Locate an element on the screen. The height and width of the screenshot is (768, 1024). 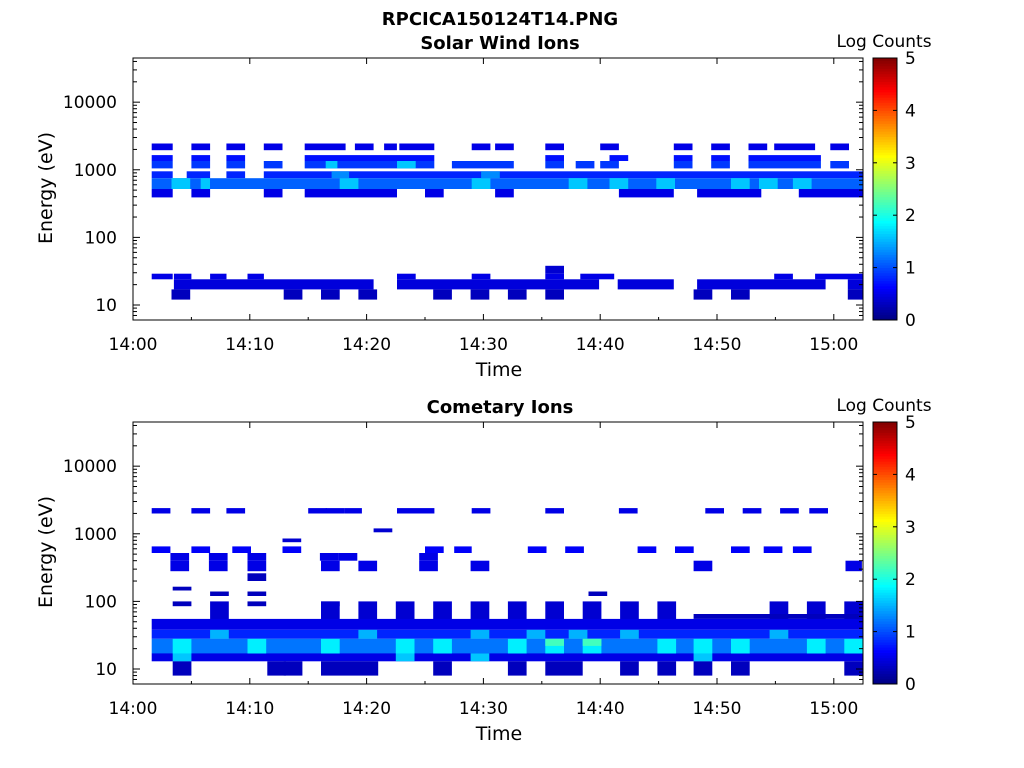
y-tick-label: 10 is located at coordinates (106, 306).